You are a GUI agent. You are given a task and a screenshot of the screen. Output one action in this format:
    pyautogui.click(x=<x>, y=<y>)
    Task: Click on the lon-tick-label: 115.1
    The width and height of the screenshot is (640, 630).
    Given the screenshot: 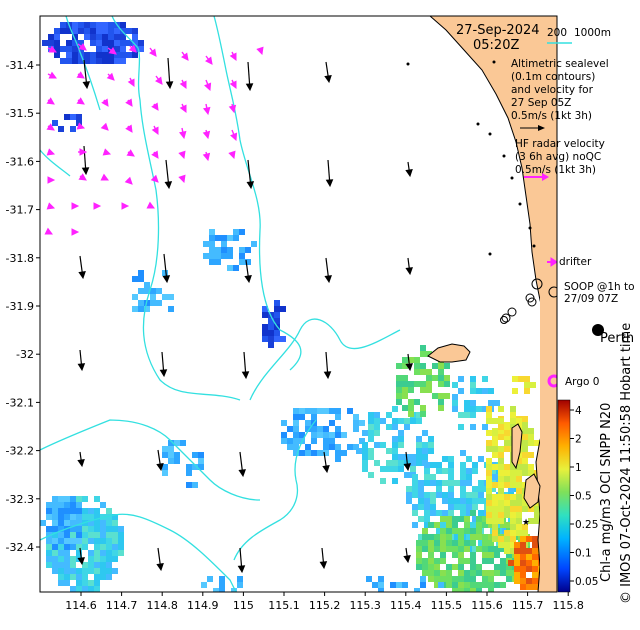 What is the action you would take?
    pyautogui.click(x=284, y=605)
    